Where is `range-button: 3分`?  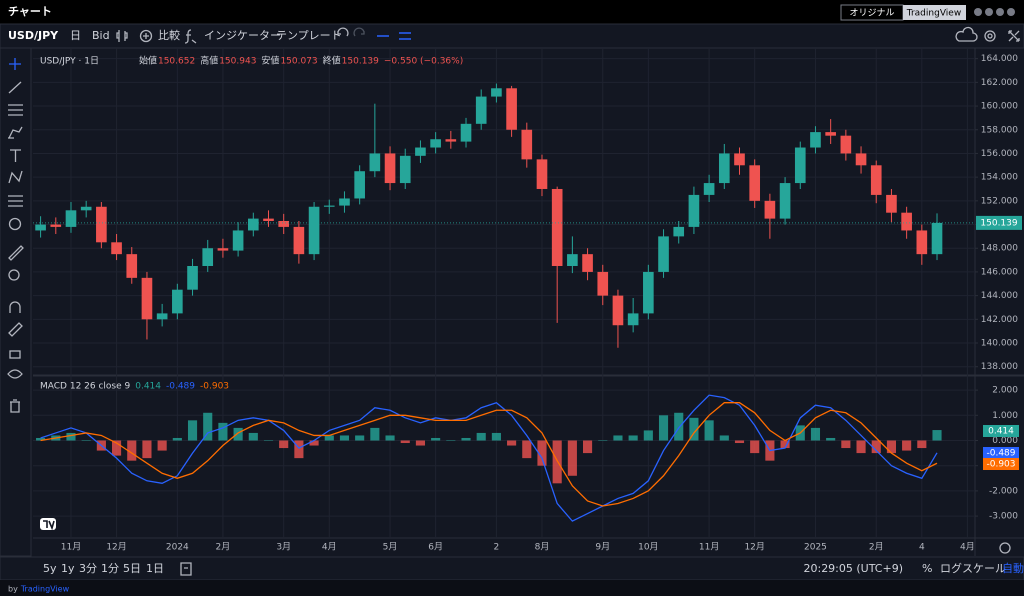 range-button: 3分 is located at coordinates (88, 568).